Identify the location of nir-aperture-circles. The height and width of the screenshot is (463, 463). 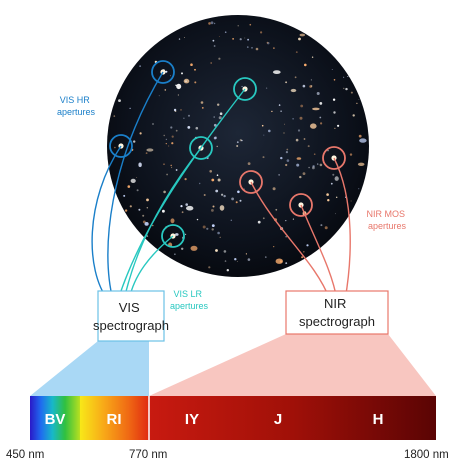
(292, 181).